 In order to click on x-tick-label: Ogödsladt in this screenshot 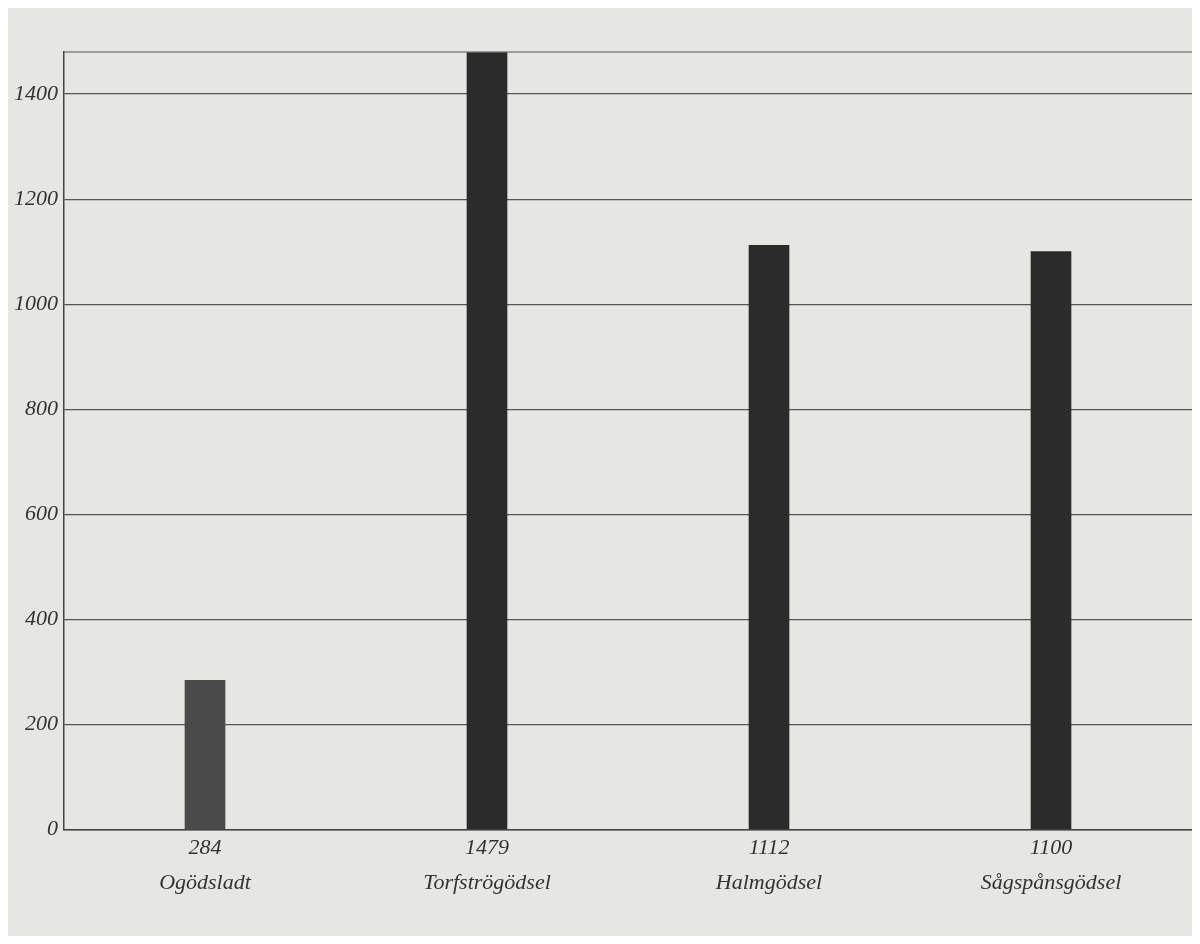, I will do `click(205, 881)`.